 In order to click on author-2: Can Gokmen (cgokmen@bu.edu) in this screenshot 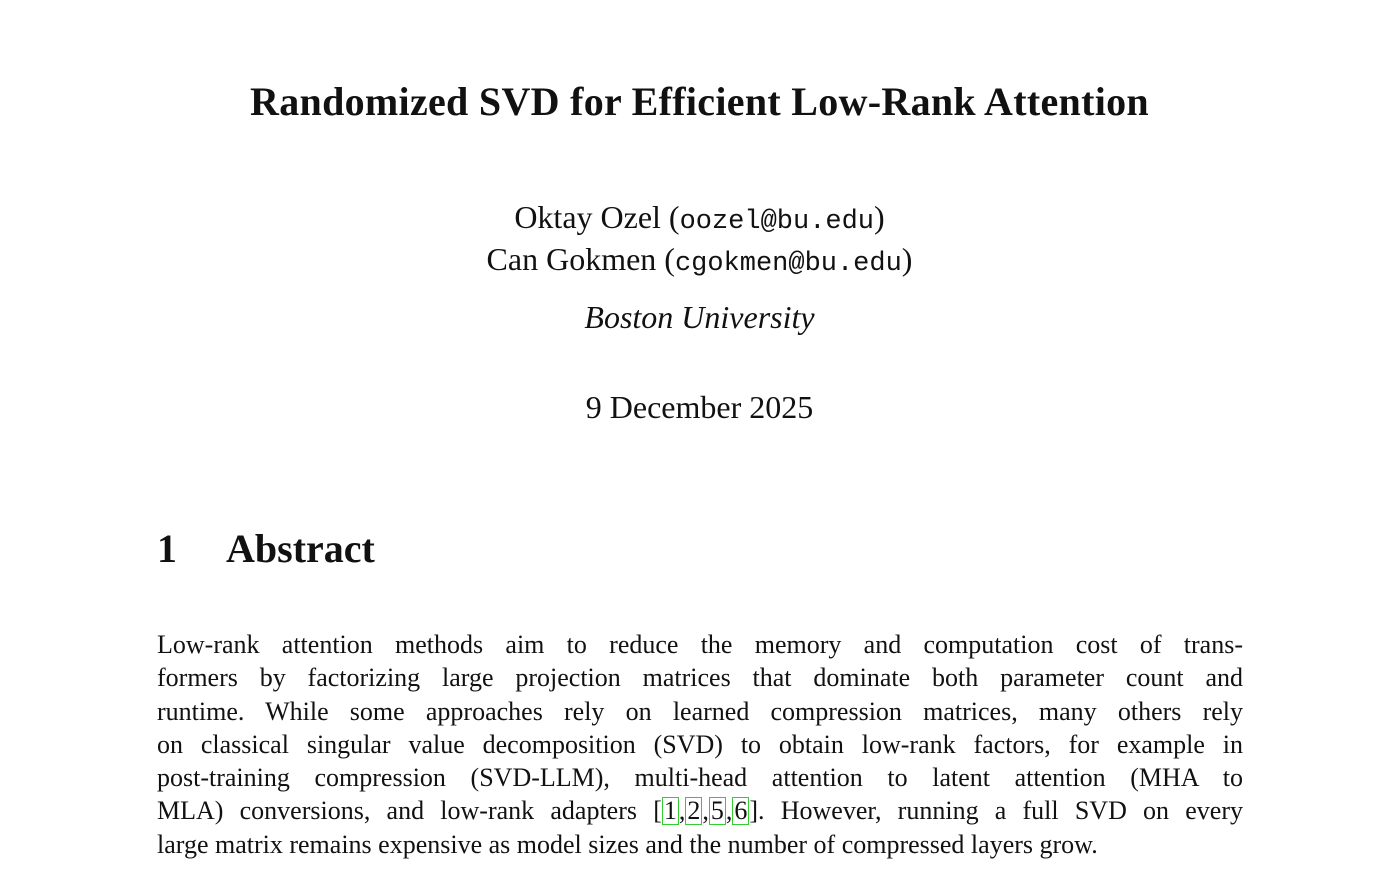, I will do `click(699, 260)`.